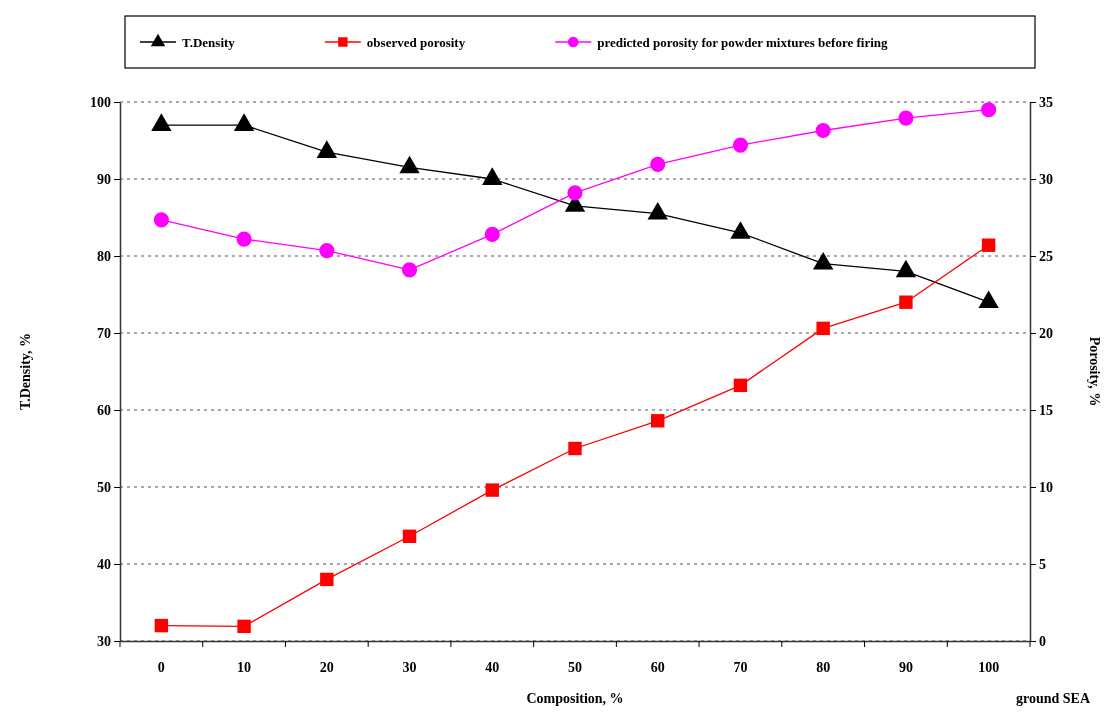 Image resolution: width=1112 pixels, height=713 pixels. Describe the element at coordinates (244, 668) in the screenshot. I see `x-tick-label: 10` at that location.